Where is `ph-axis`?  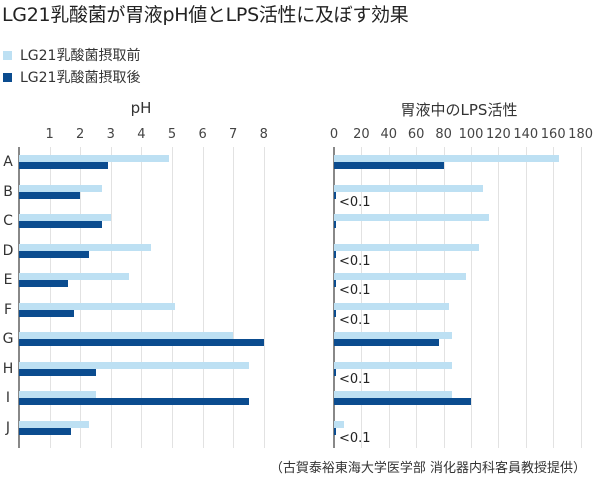
ph-axis is located at coordinates (19, 297).